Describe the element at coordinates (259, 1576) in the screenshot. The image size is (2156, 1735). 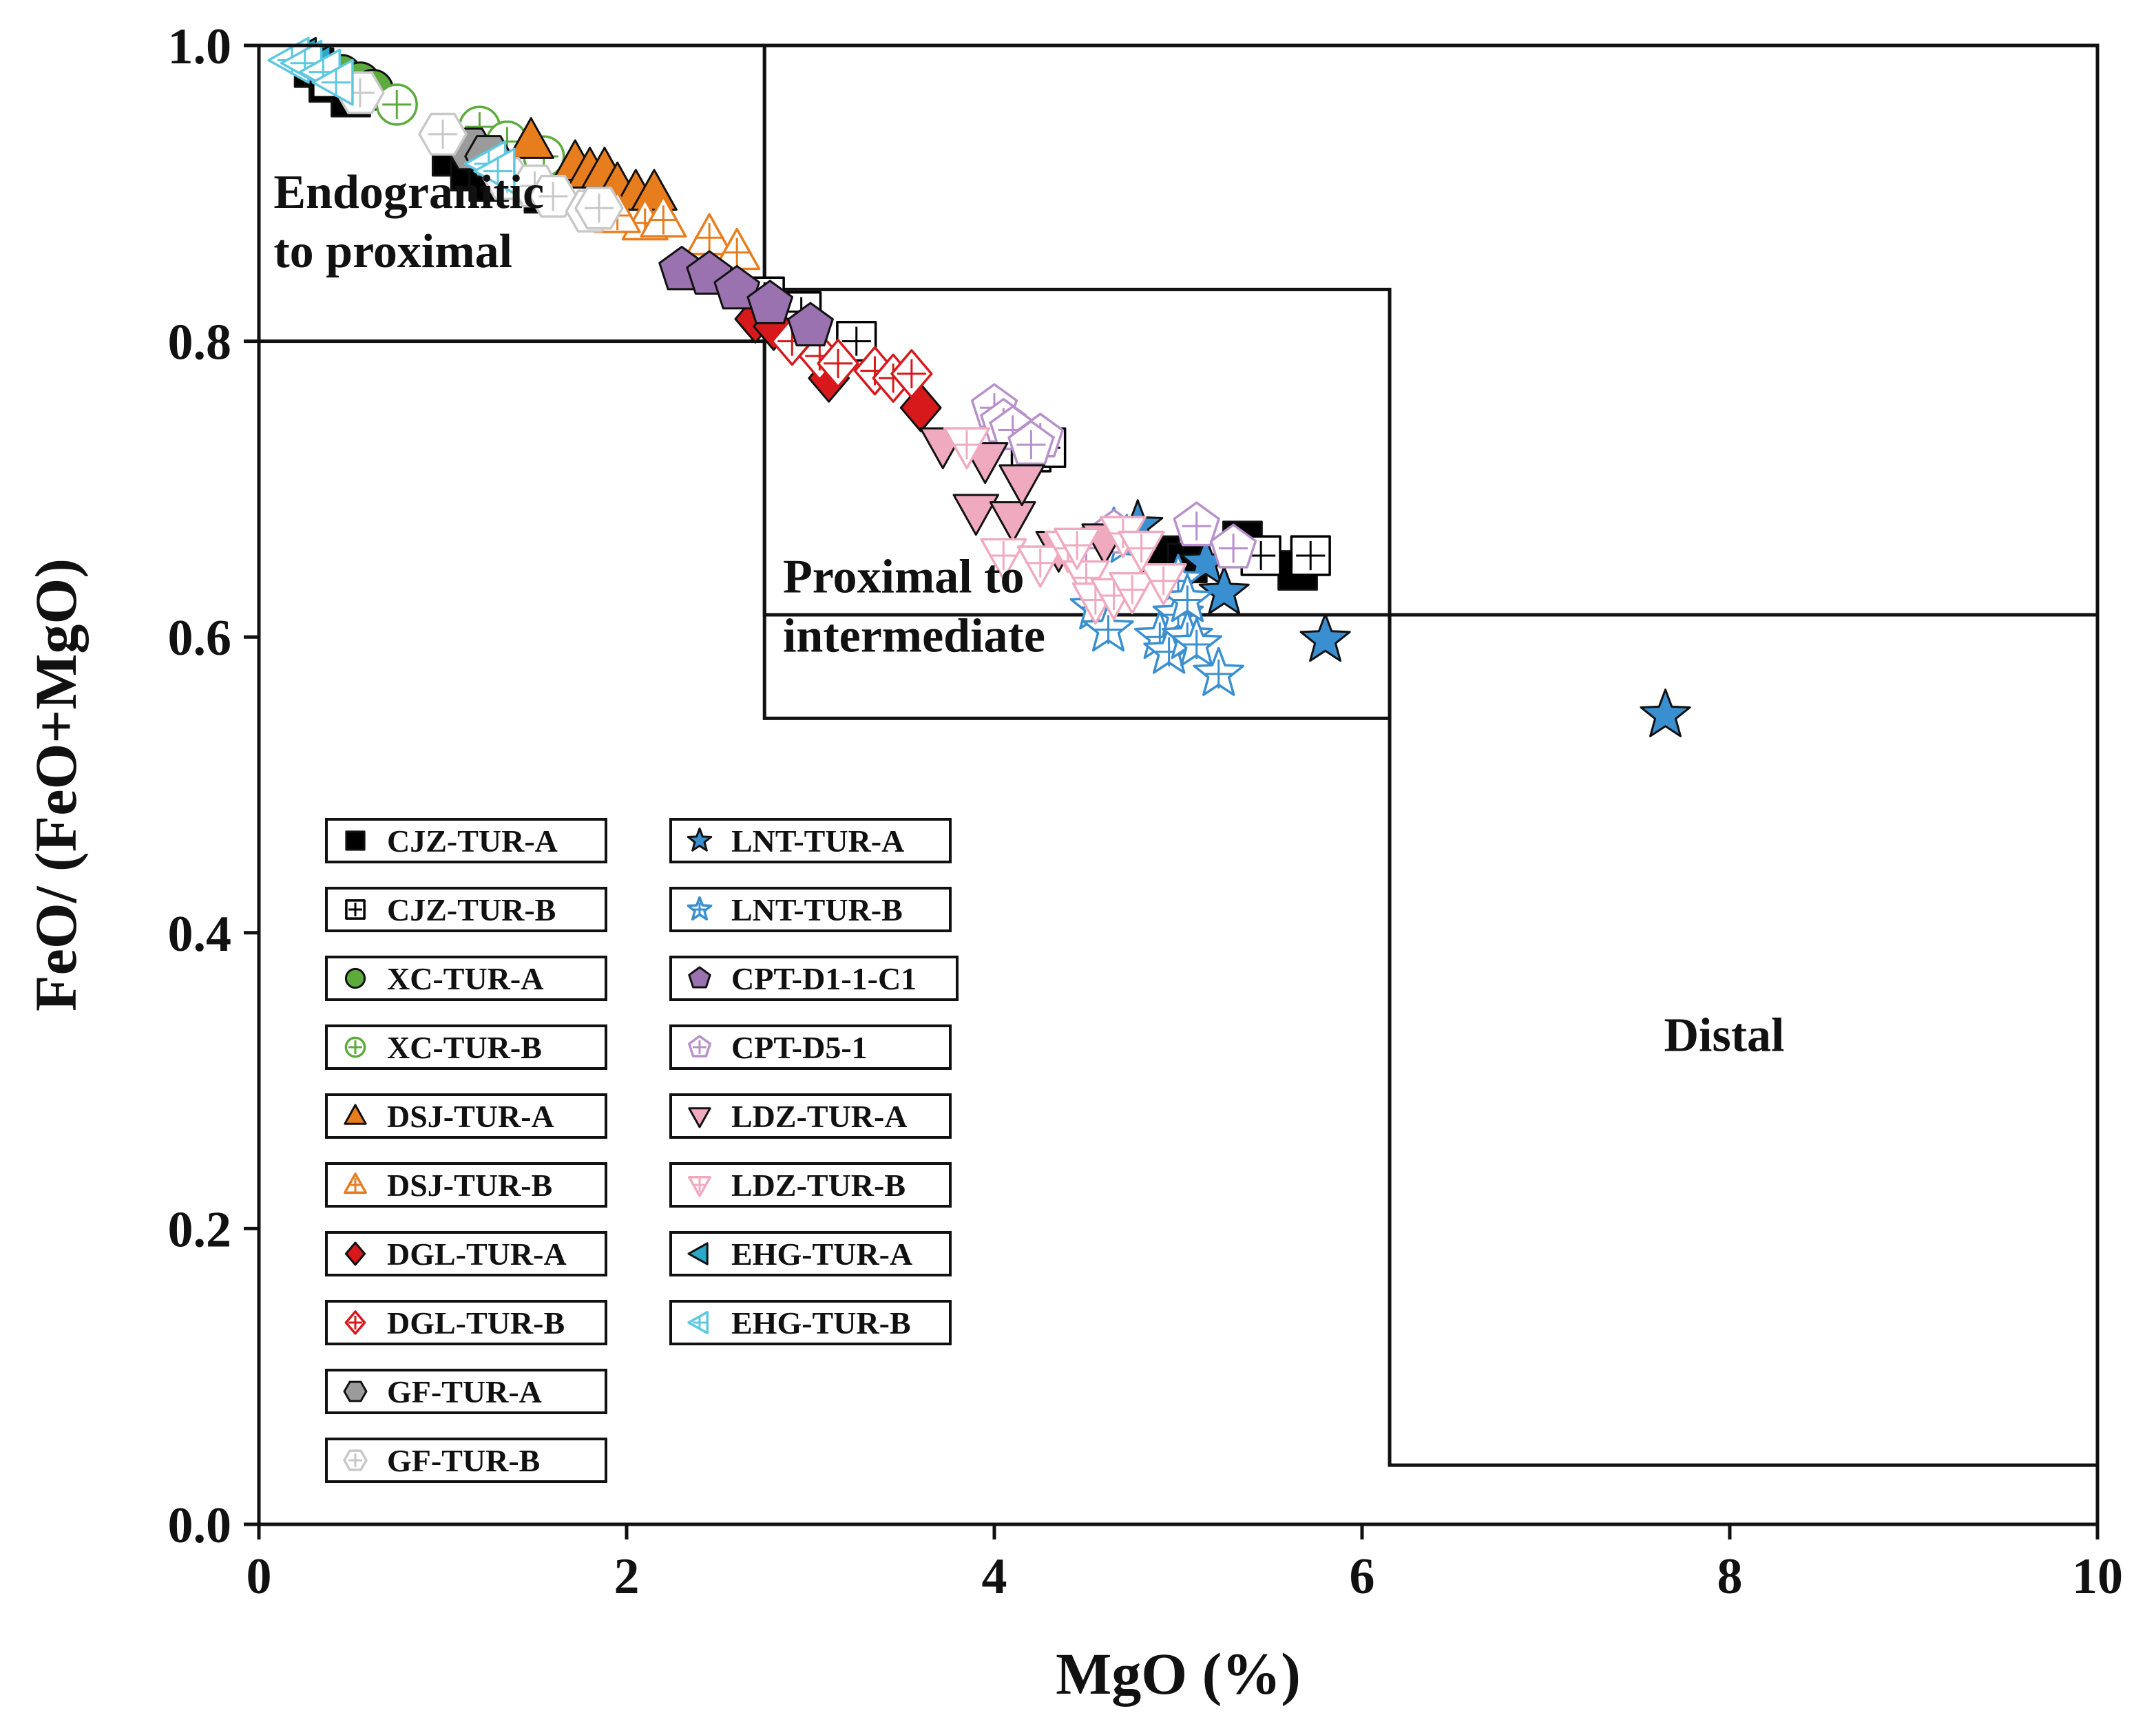
I see `x-tick-label-0: 0` at that location.